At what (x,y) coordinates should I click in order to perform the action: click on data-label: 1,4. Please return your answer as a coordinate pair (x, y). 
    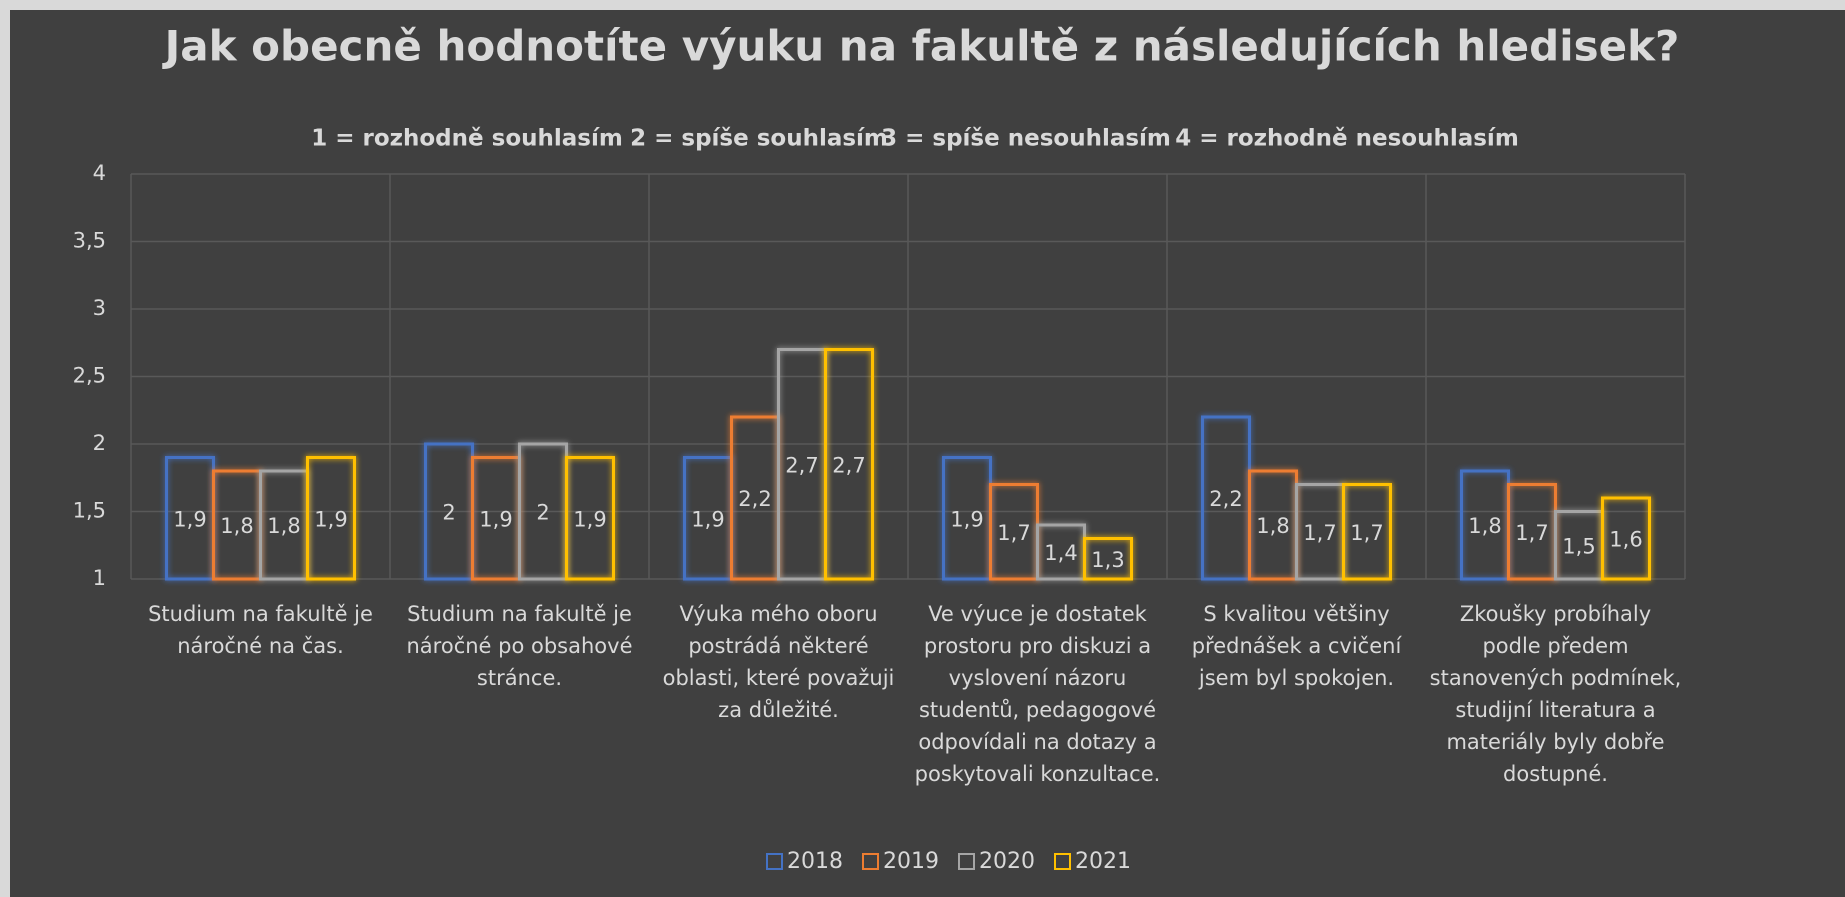
    Looking at the image, I should click on (1060, 553).